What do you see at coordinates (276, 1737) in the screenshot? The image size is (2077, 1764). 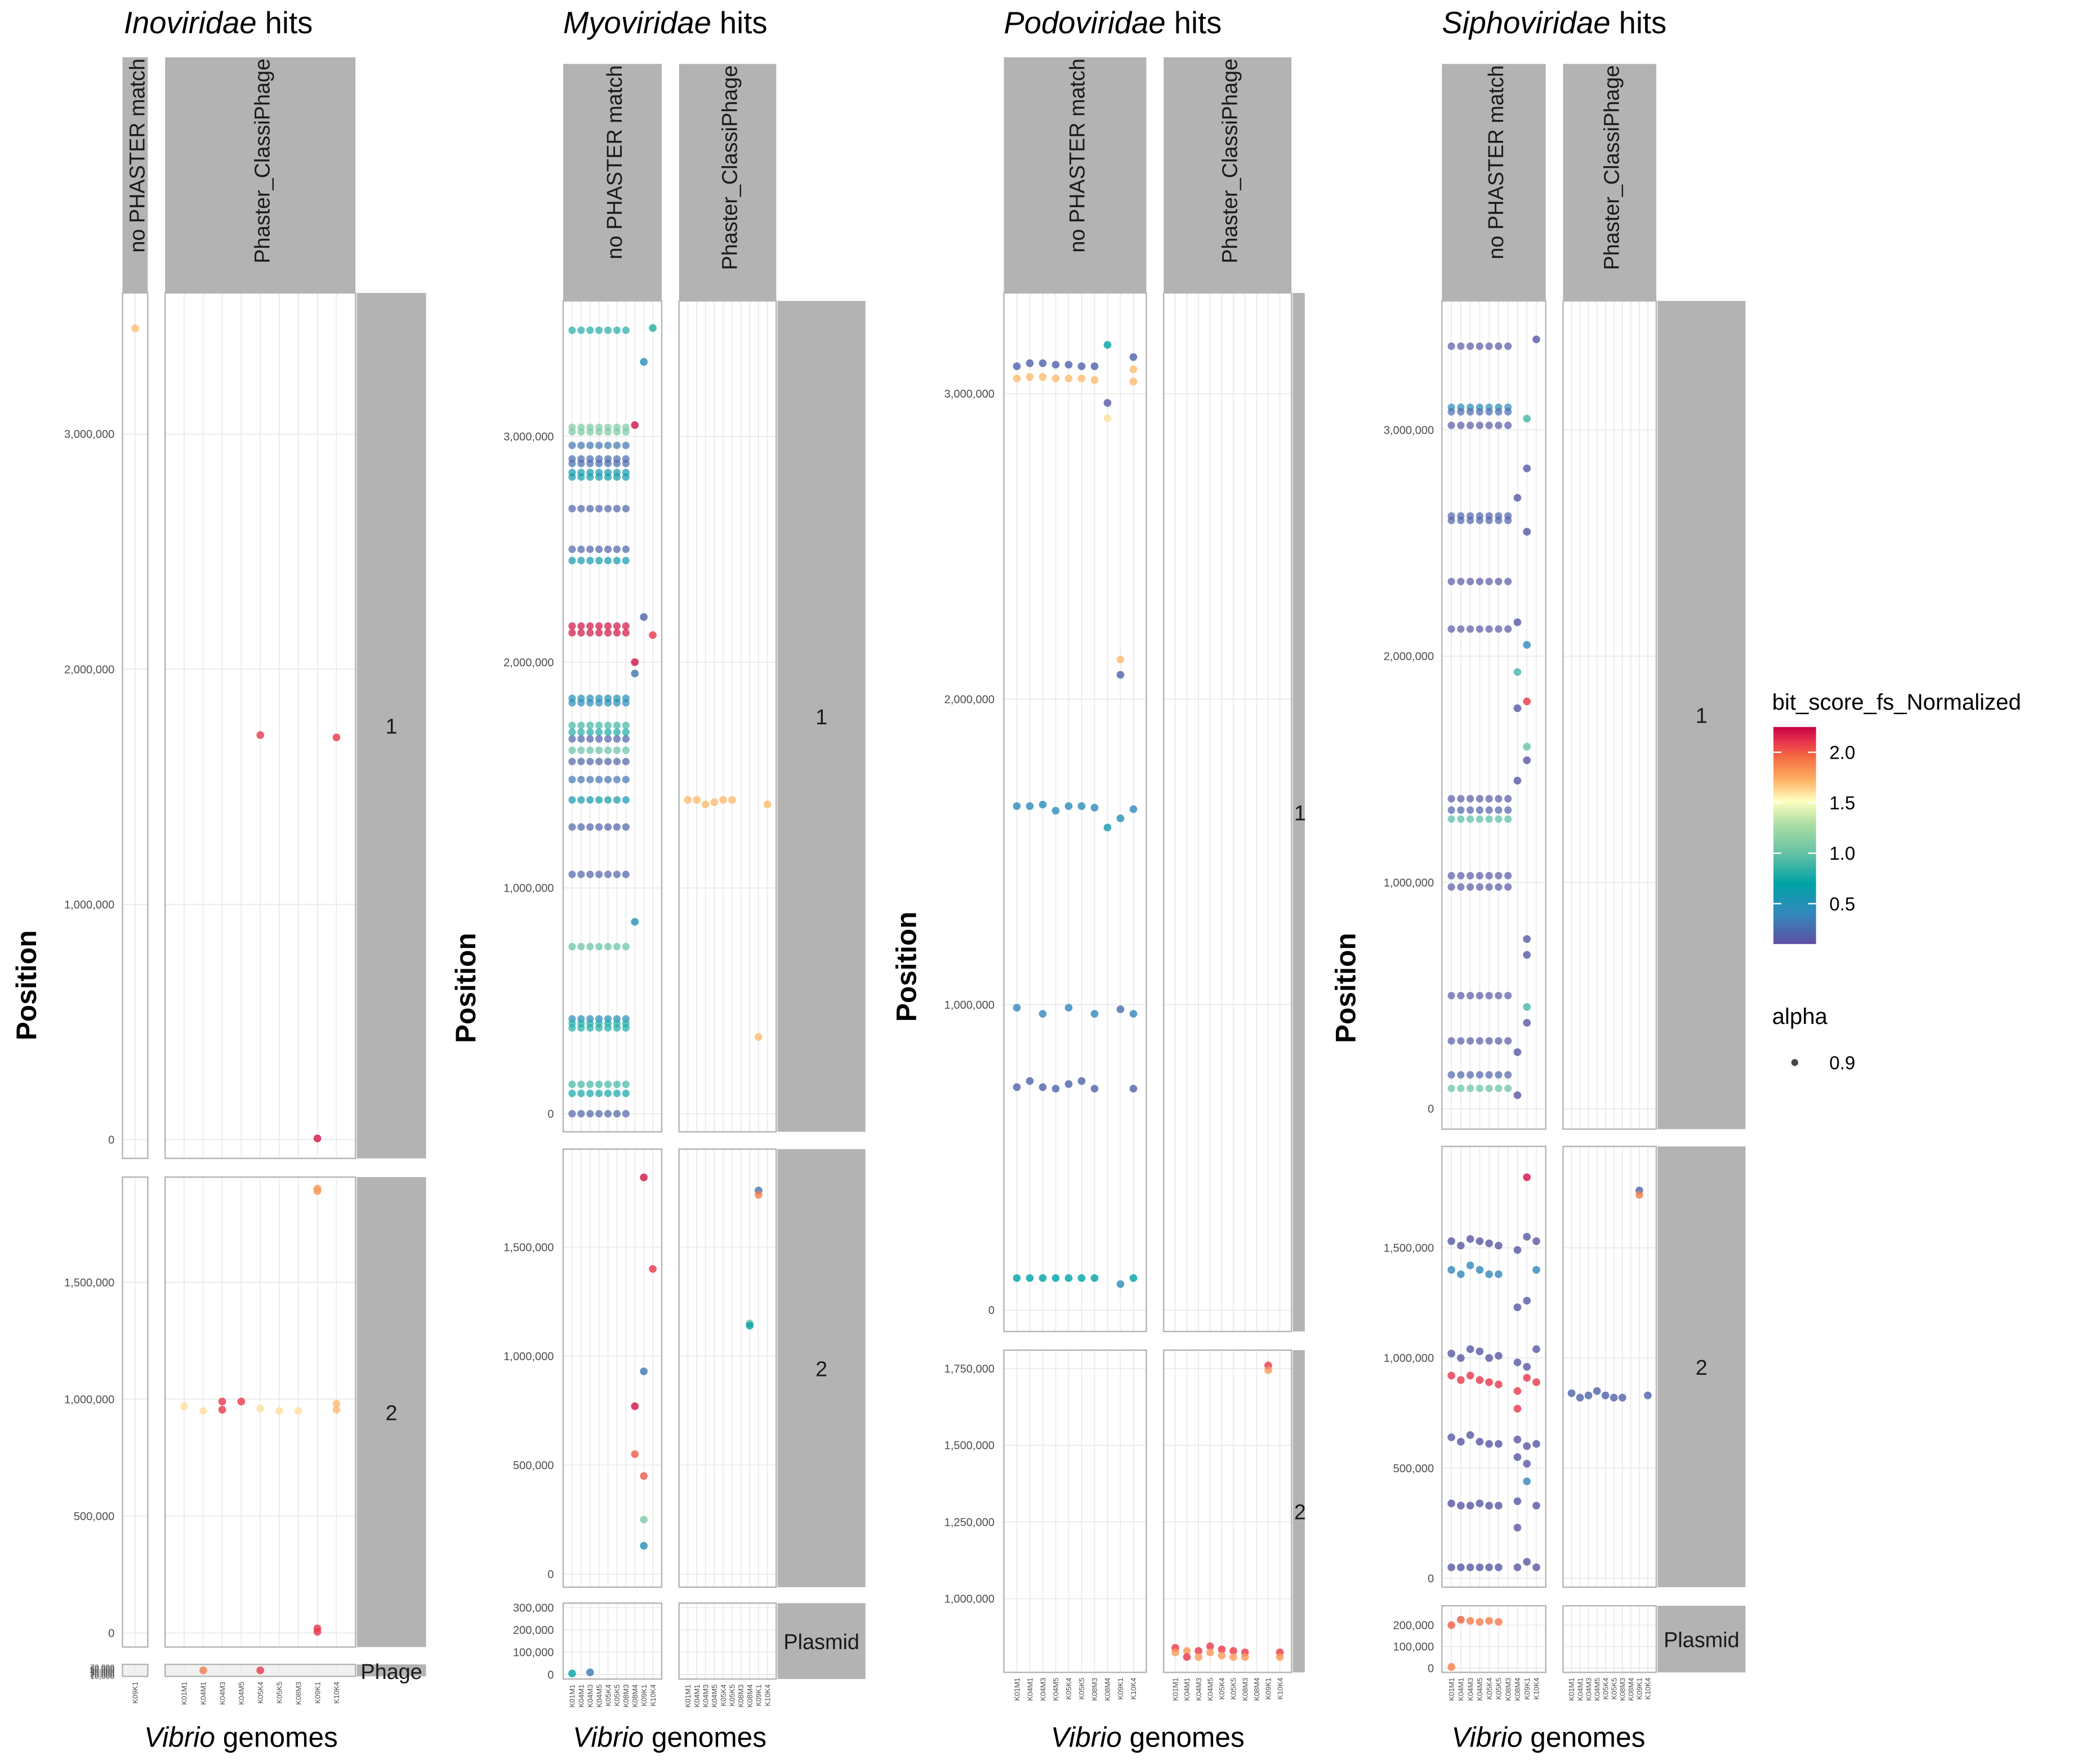 I see `x-axis-label-suffix: genomes` at bounding box center [276, 1737].